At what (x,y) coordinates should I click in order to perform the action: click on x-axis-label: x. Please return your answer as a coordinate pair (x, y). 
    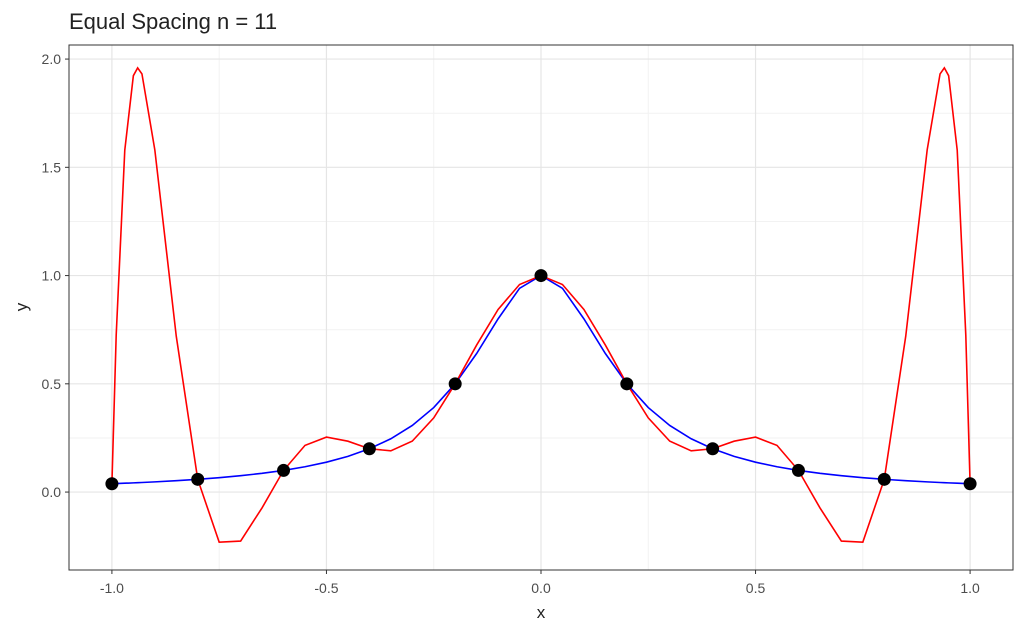
    Looking at the image, I should click on (541, 612).